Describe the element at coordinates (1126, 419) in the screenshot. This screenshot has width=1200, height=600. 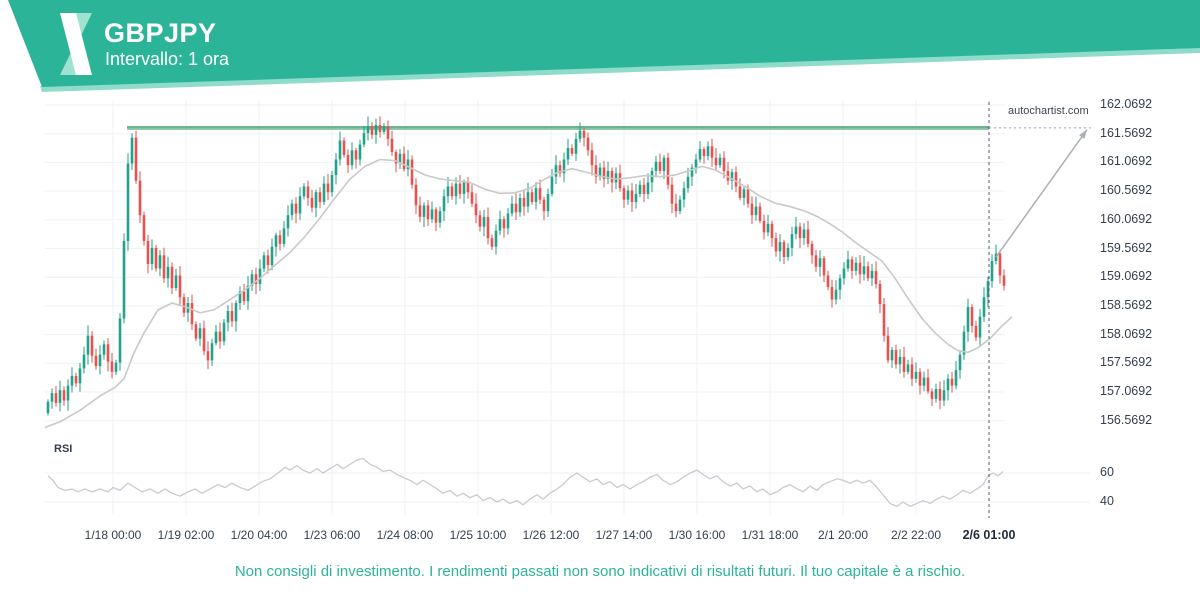
I see `price-label: 156.5692` at that location.